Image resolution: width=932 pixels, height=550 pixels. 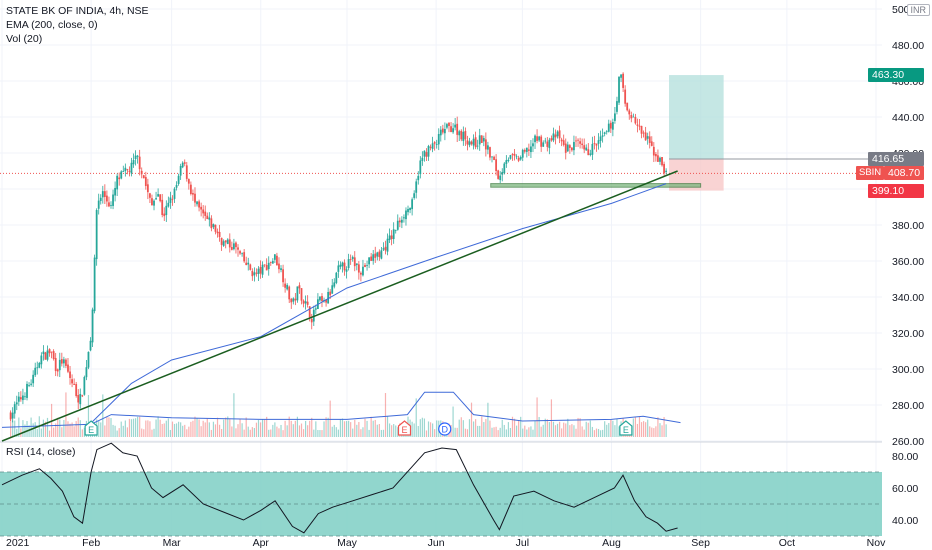 I want to click on rsi-legend: RSI (14, close), so click(x=41, y=452).